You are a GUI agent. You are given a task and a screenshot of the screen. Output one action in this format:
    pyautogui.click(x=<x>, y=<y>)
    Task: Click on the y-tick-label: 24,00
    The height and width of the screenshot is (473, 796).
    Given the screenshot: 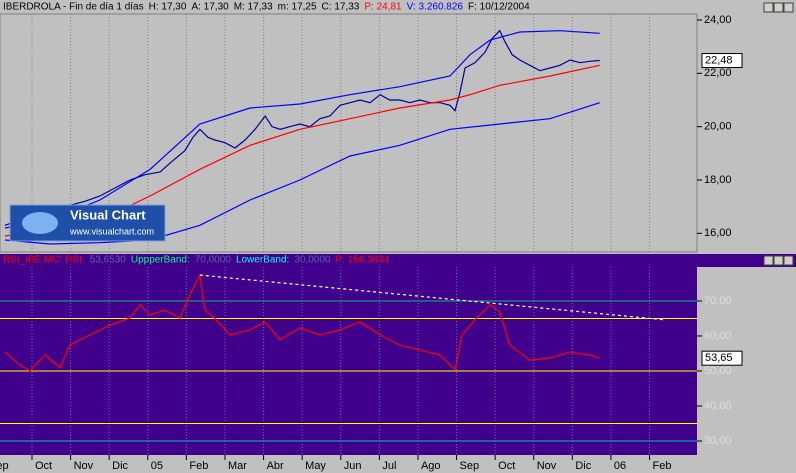 What is the action you would take?
    pyautogui.click(x=718, y=20)
    